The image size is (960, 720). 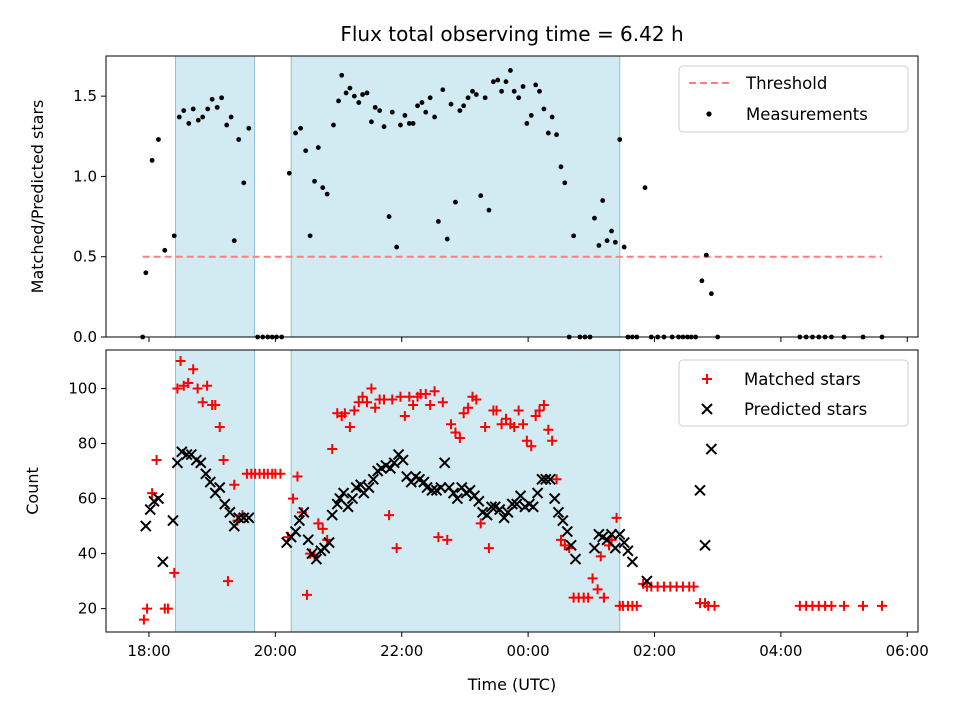 I want to click on legend-matched-label: Matched stars, so click(x=802, y=379).